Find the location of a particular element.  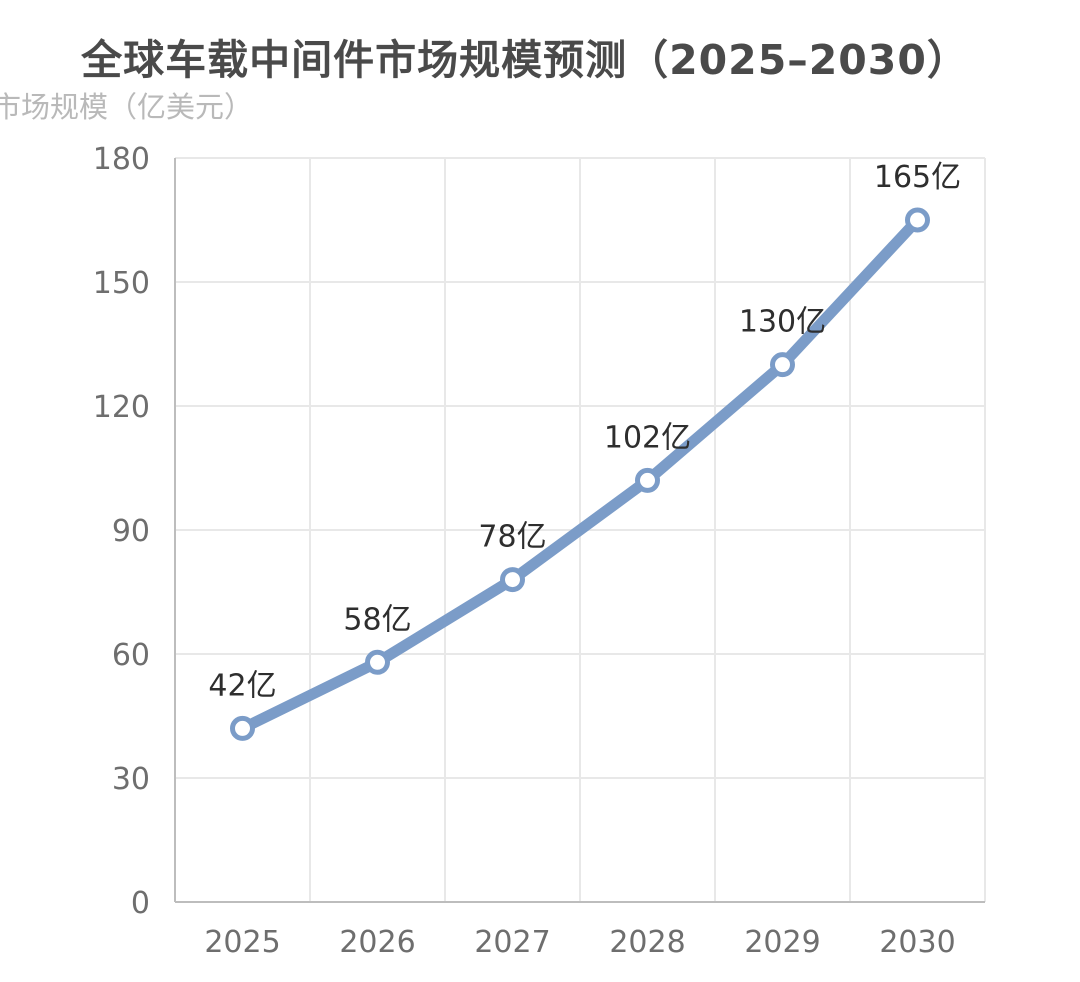

y-axis-label: 市场规模（亿美元） is located at coordinates (127, 107).